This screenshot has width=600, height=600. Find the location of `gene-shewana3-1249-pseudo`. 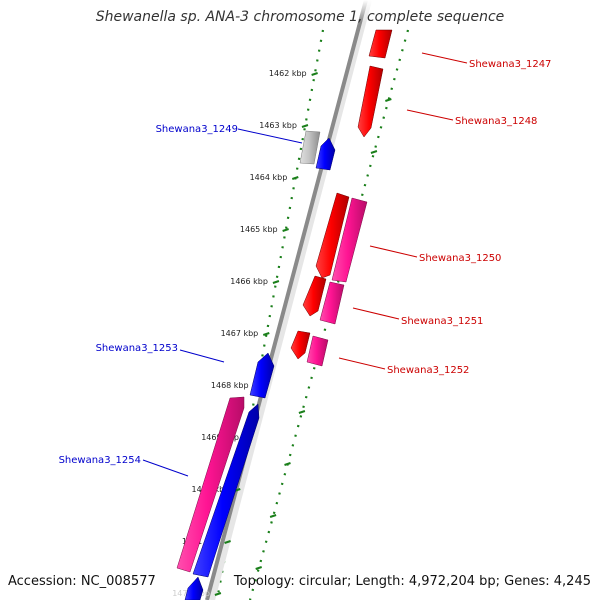

gene-shewana3-1249-pseudo is located at coordinates (310, 147).